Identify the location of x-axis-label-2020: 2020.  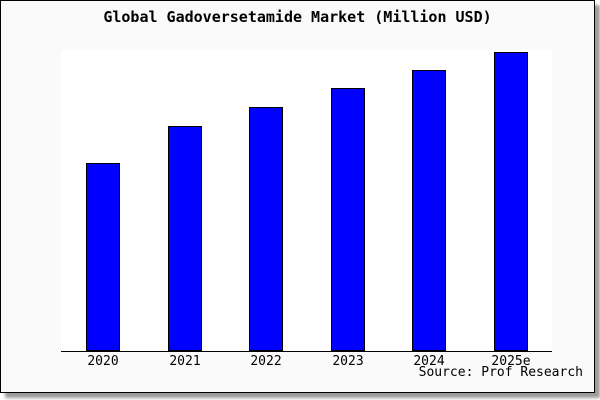
(103, 361).